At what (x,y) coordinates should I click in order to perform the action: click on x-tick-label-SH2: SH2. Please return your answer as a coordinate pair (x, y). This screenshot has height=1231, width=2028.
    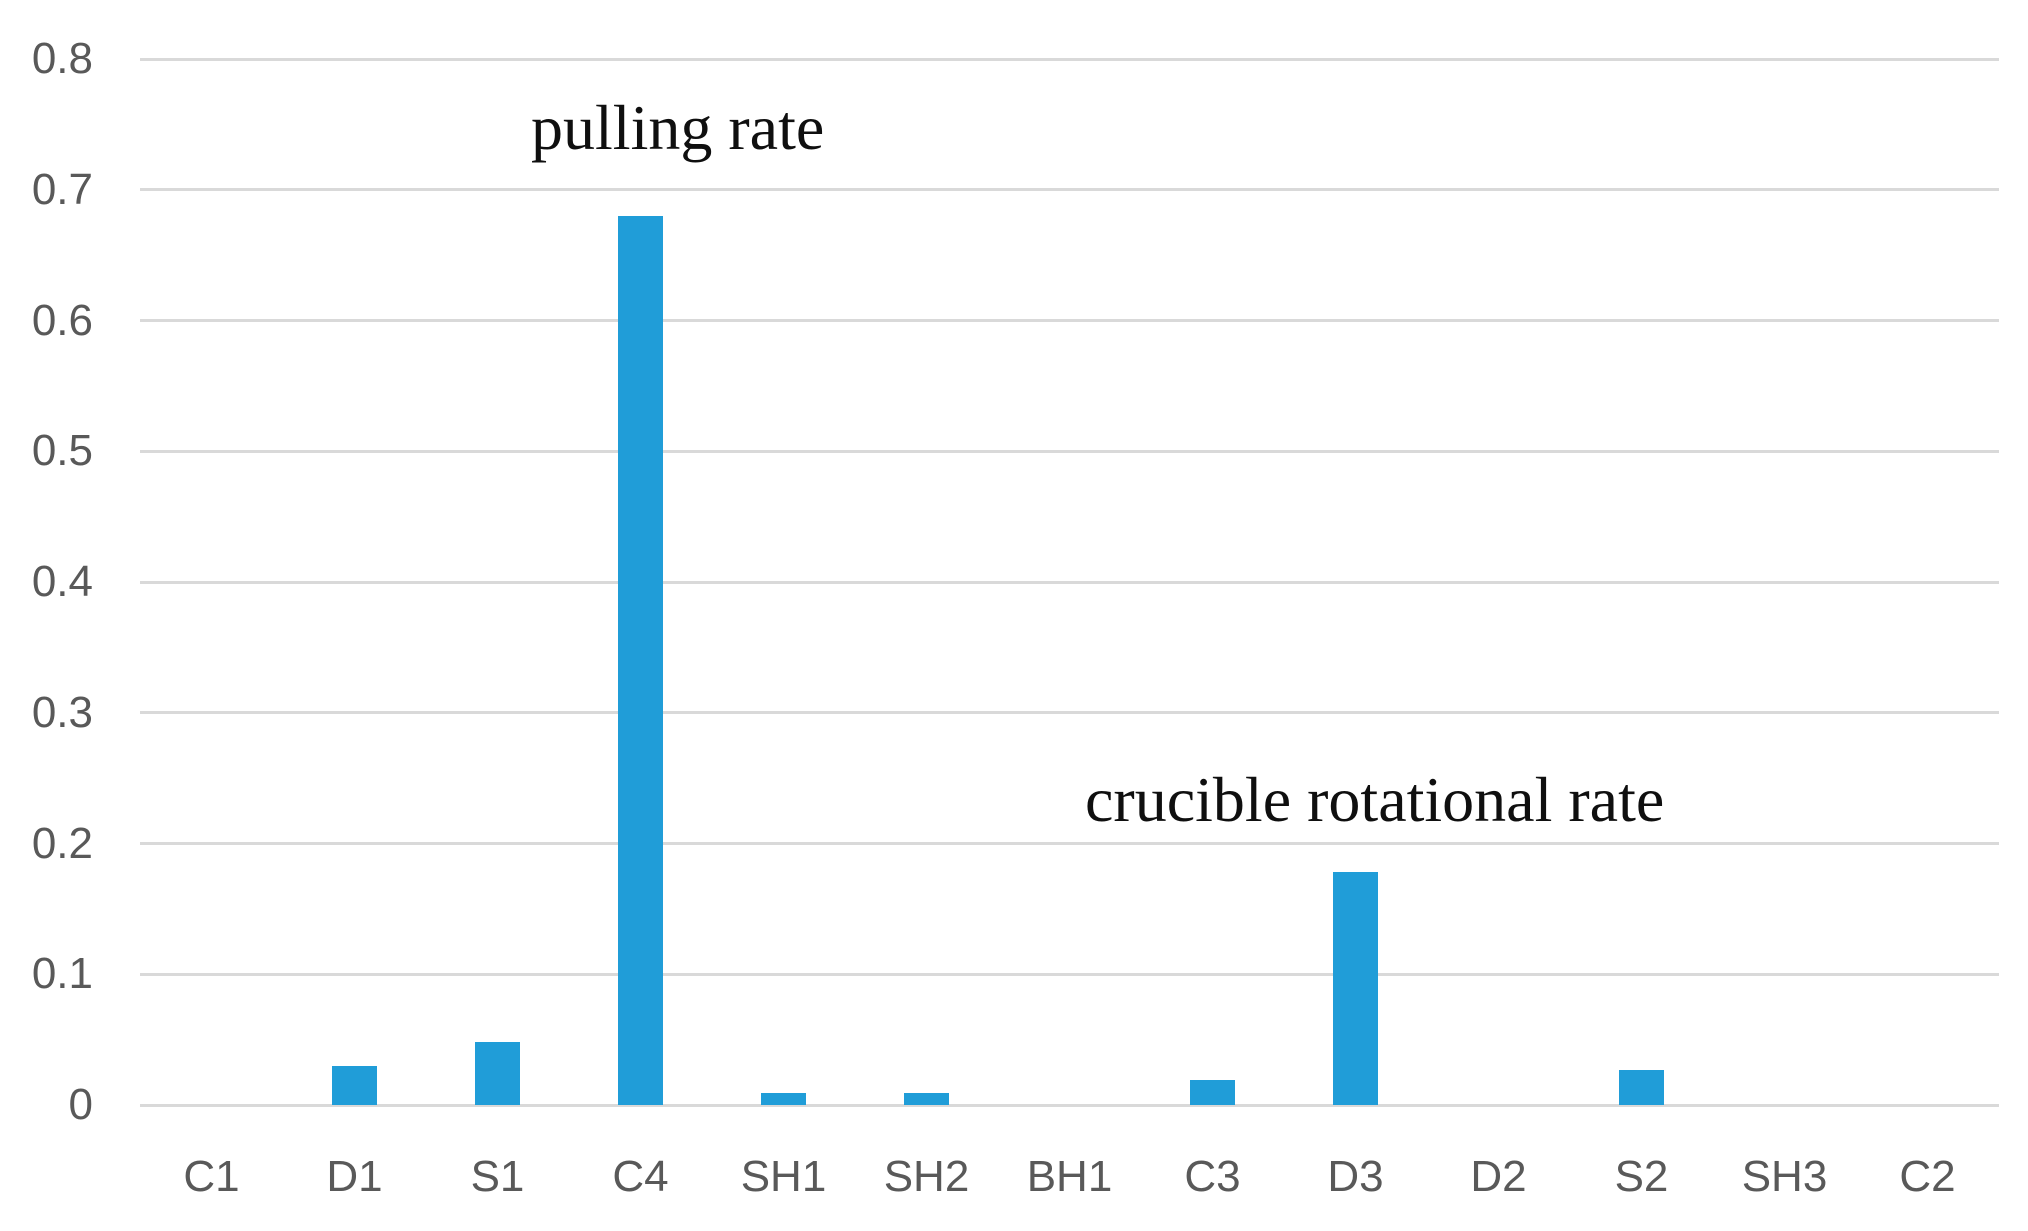
    Looking at the image, I should click on (926, 1176).